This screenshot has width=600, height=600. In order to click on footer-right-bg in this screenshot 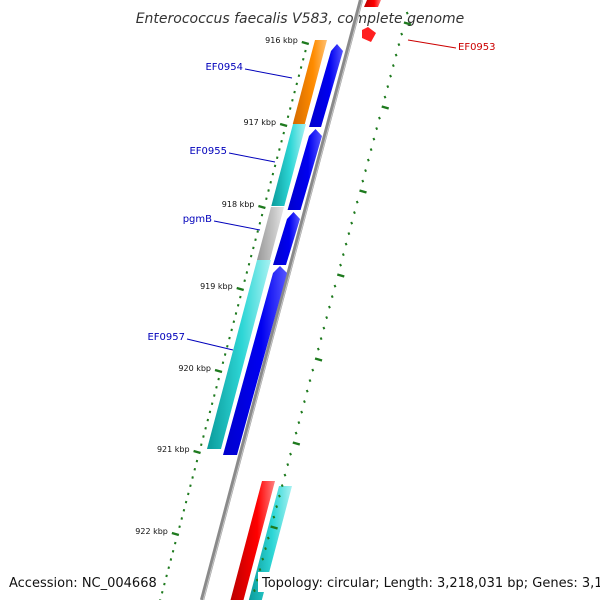, I will do `click(427, 582)`.